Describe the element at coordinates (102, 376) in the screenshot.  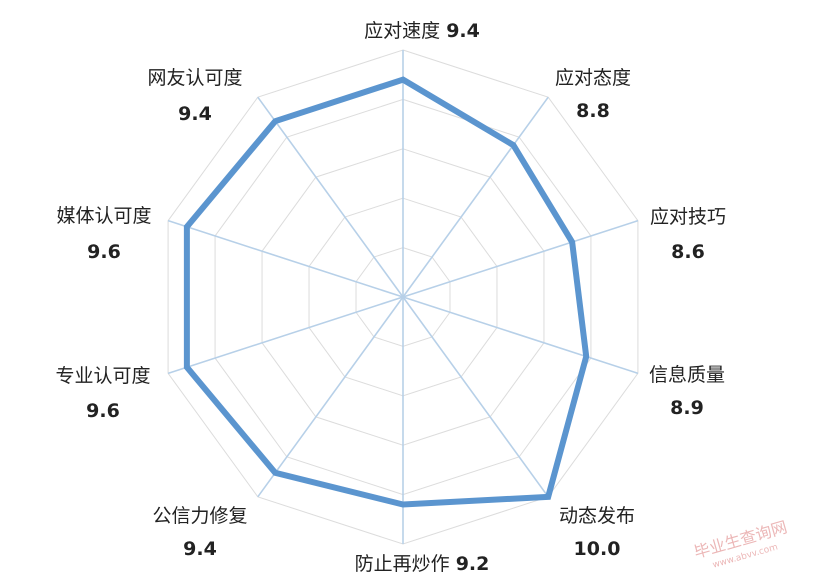
I see `axis-name: 专业认可度` at that location.